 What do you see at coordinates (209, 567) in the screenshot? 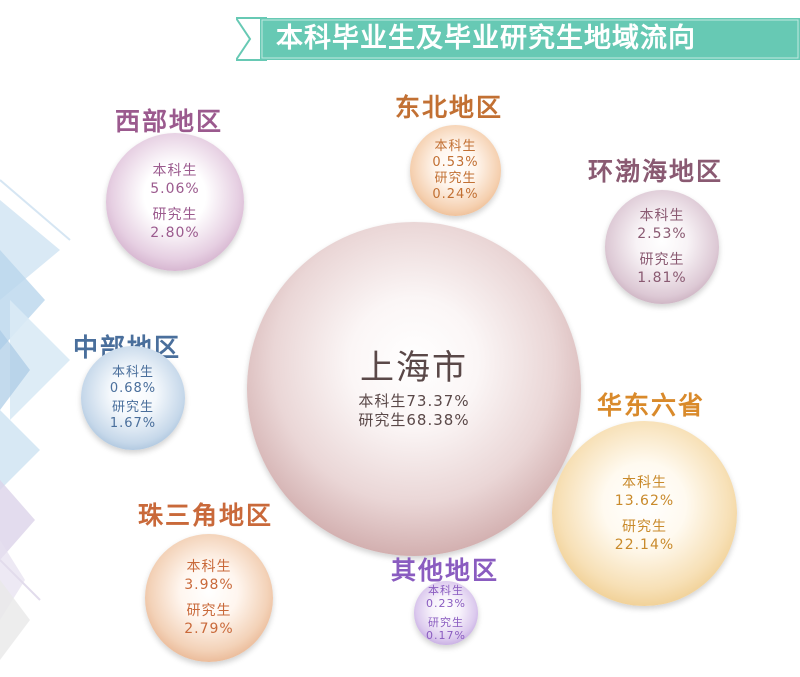
I see `prd-ug-label: 本科生` at bounding box center [209, 567].